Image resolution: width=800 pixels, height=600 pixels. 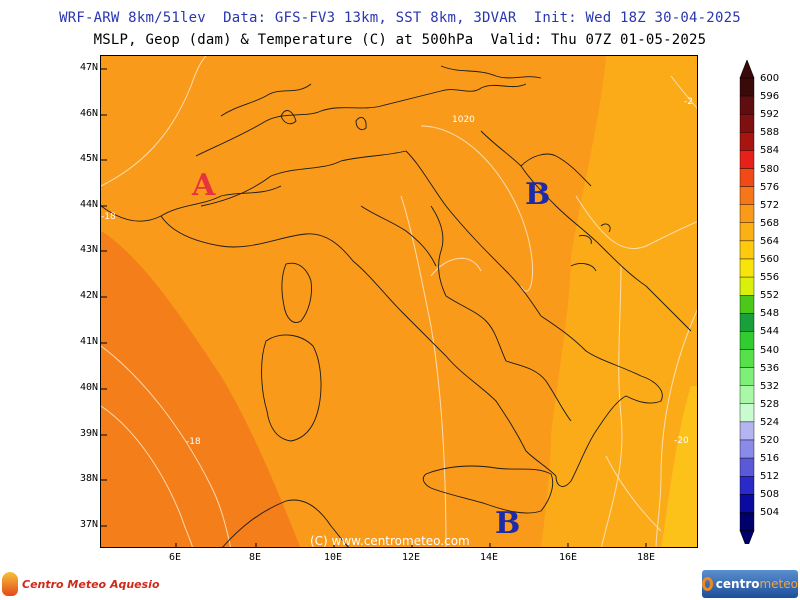 What do you see at coordinates (770, 495) in the screenshot?
I see `colorbar-level-label: 508` at bounding box center [770, 495].